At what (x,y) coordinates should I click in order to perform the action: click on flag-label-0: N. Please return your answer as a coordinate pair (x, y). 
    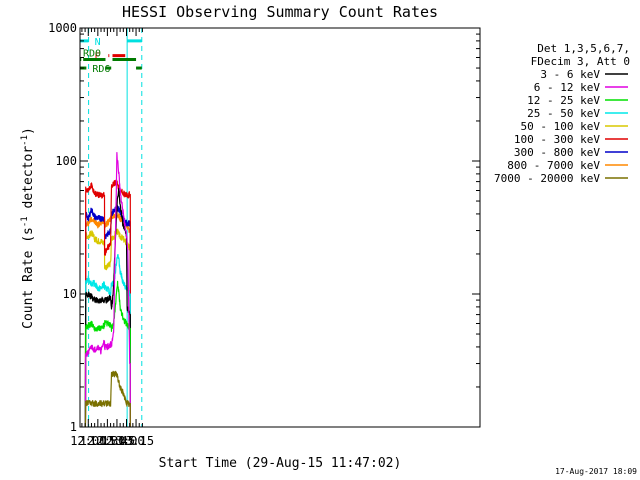
    Looking at the image, I should click on (98, 42).